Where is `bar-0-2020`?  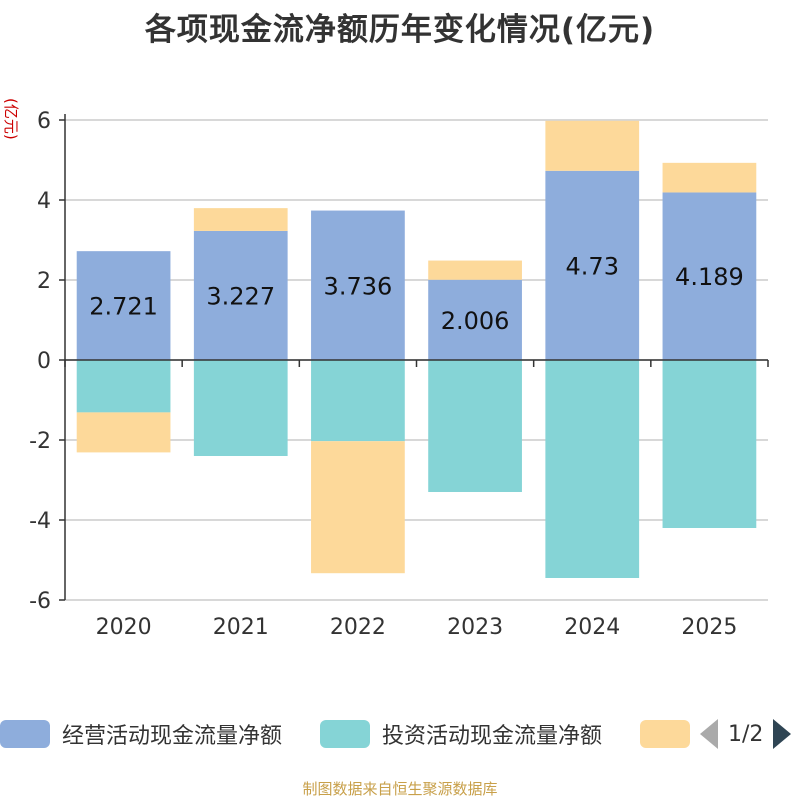 bar-0-2020 is located at coordinates (123, 305).